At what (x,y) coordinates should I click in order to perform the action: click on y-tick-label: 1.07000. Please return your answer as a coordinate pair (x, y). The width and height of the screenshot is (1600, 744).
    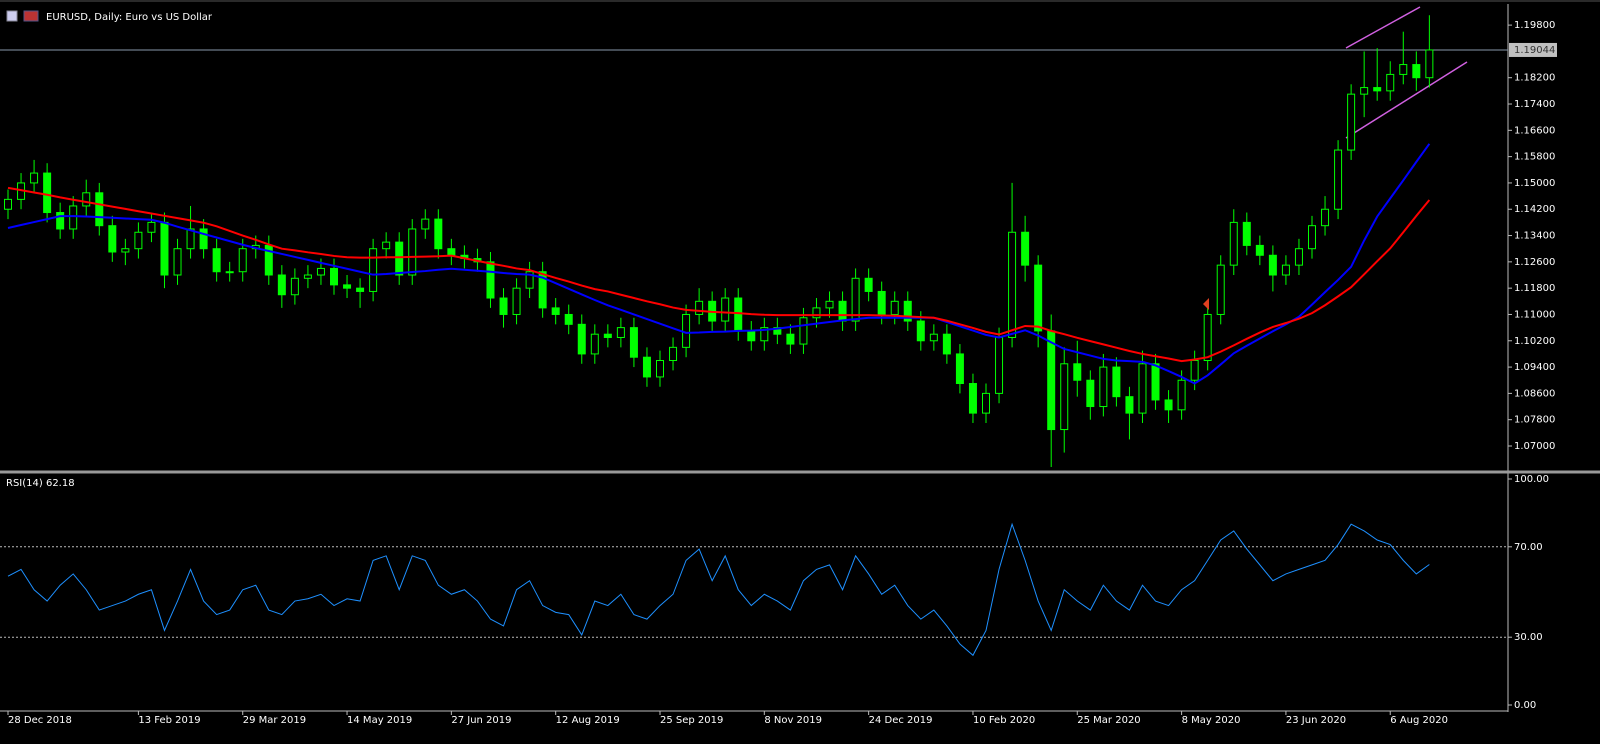
    Looking at the image, I should click on (1534, 446).